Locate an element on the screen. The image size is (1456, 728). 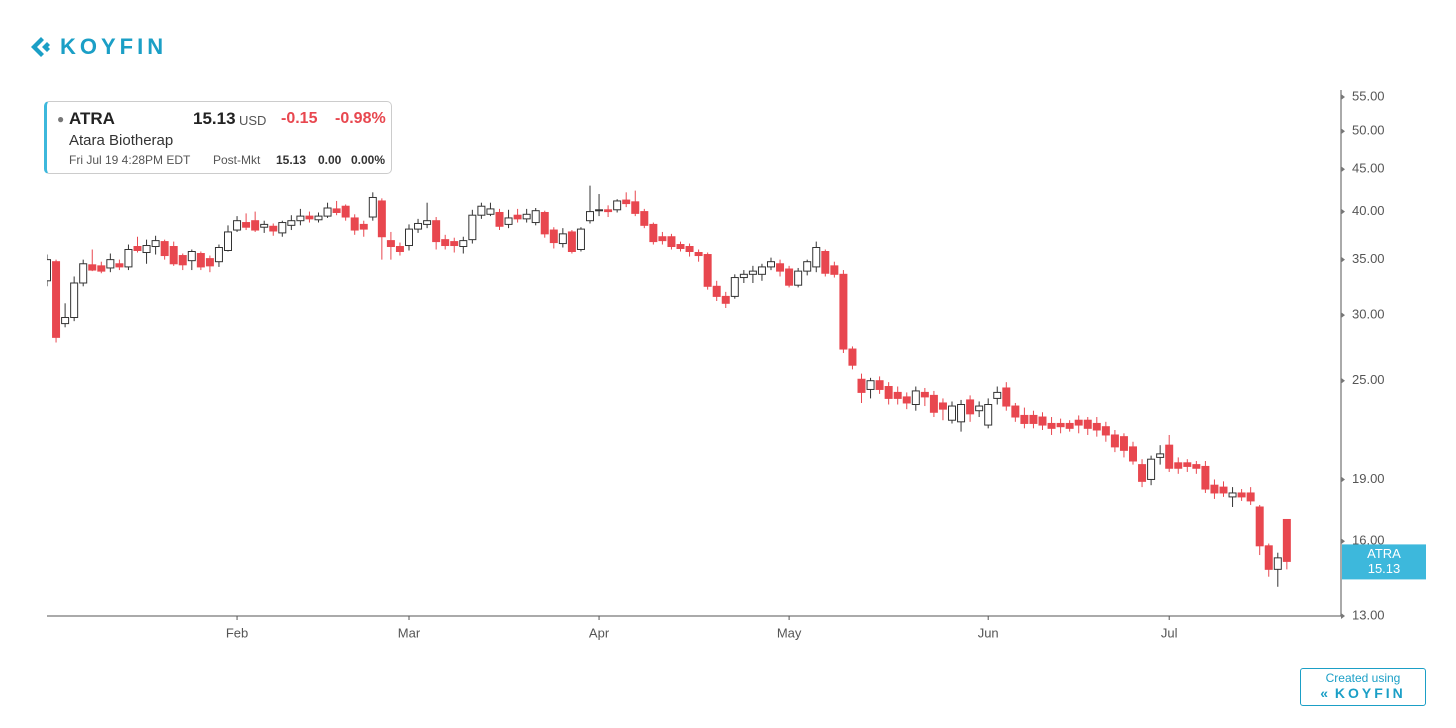
y-tick-label: 35.00 is located at coordinates (1368, 258).